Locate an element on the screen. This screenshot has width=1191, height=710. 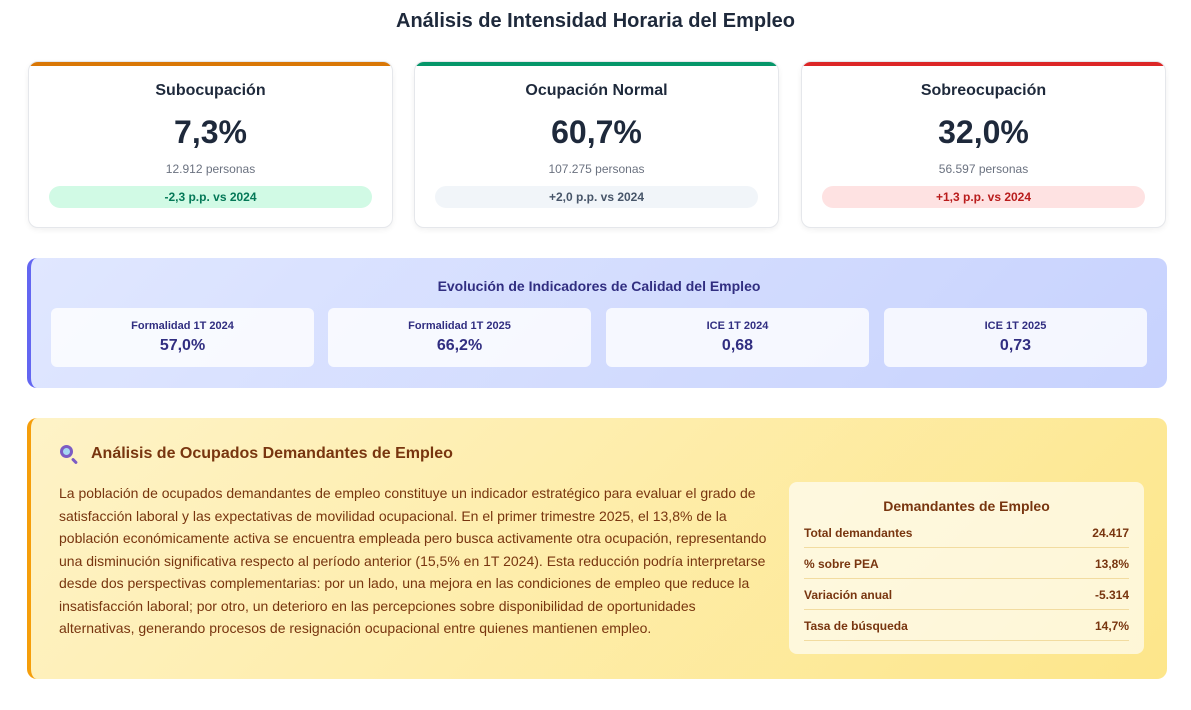
summary-label: % sobre PEA is located at coordinates (841, 564).